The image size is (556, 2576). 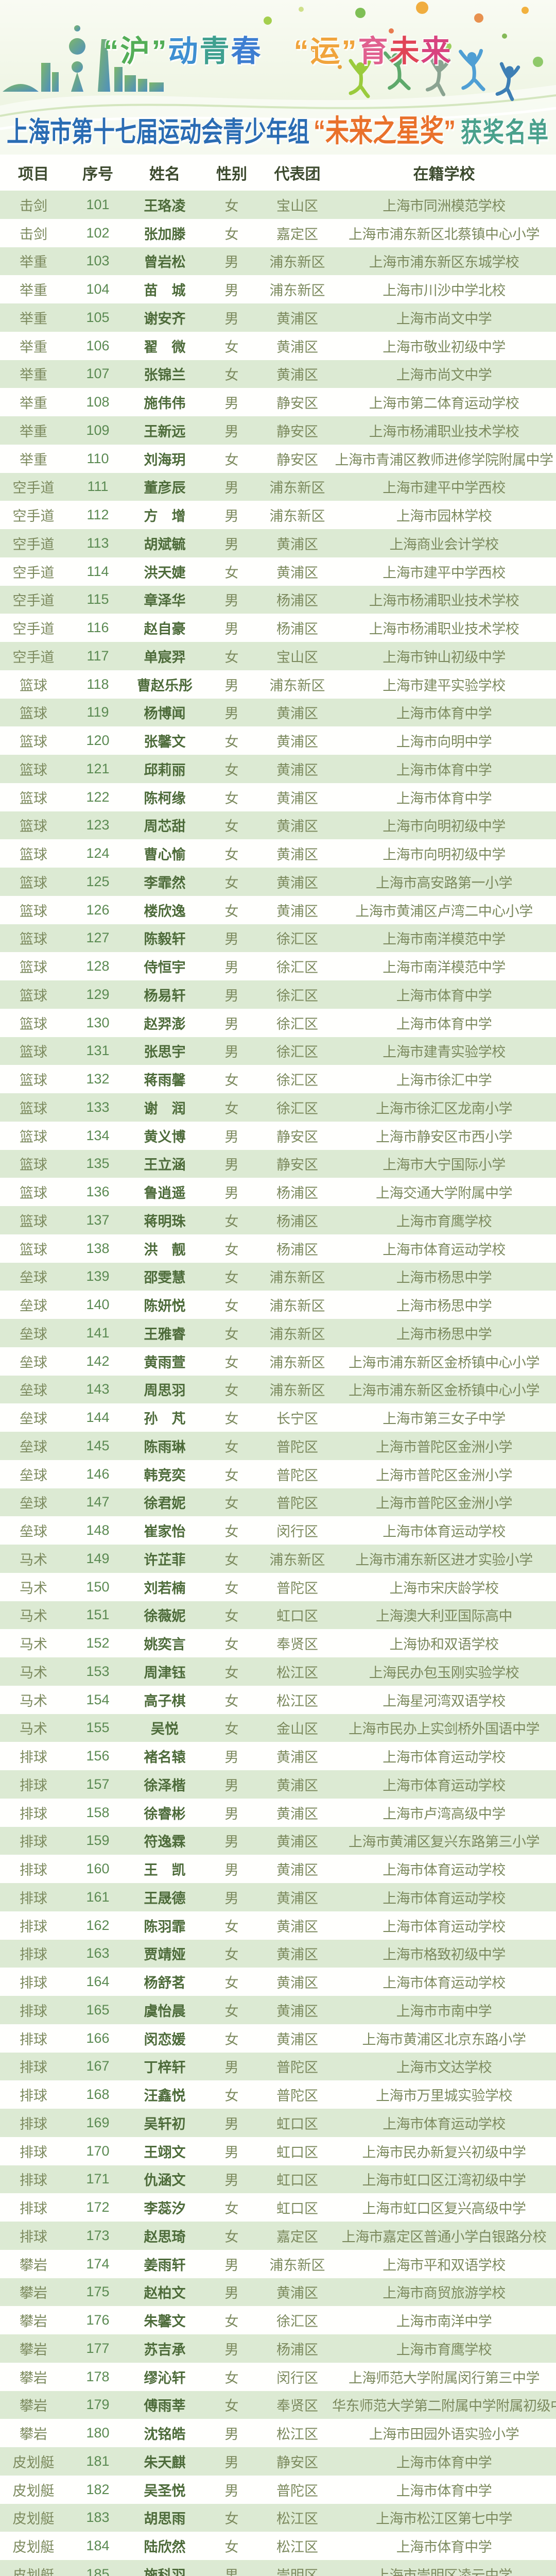 What do you see at coordinates (278, 317) in the screenshot?
I see `table-row: 举重 105 谢安齐 男 黄浦区 上海市尚文中学` at bounding box center [278, 317].